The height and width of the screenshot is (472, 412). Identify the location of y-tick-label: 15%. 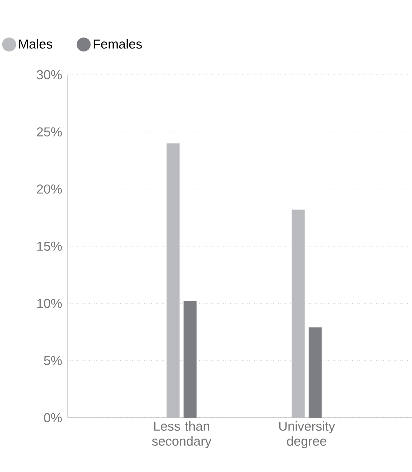
(50, 247).